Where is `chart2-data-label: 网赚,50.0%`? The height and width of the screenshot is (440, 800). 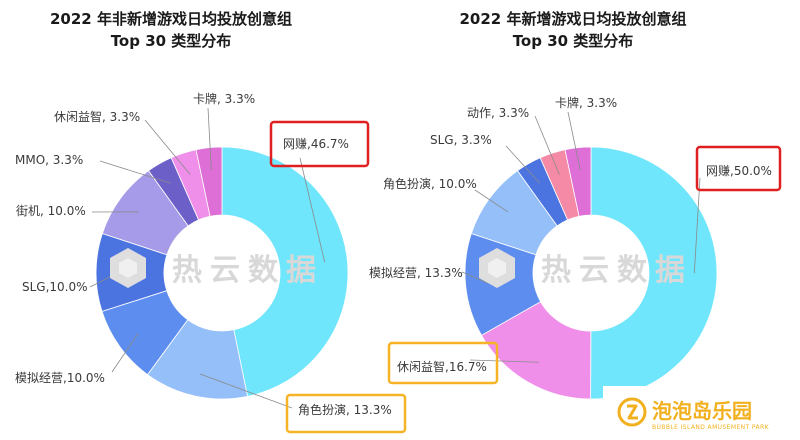
chart2-data-label: 网赚,50.0% is located at coordinates (739, 170).